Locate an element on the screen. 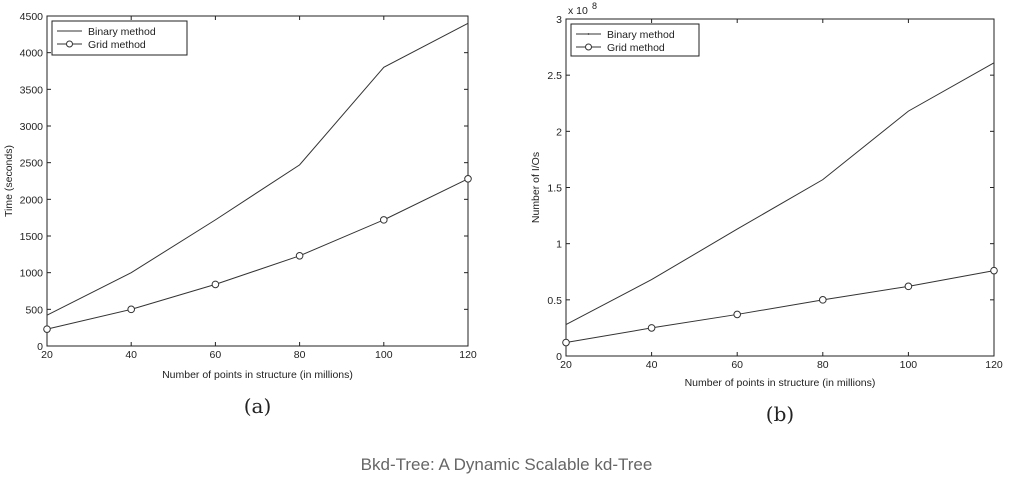 This screenshot has height=494, width=1013. y-tick-label: 1500 is located at coordinates (32, 237).